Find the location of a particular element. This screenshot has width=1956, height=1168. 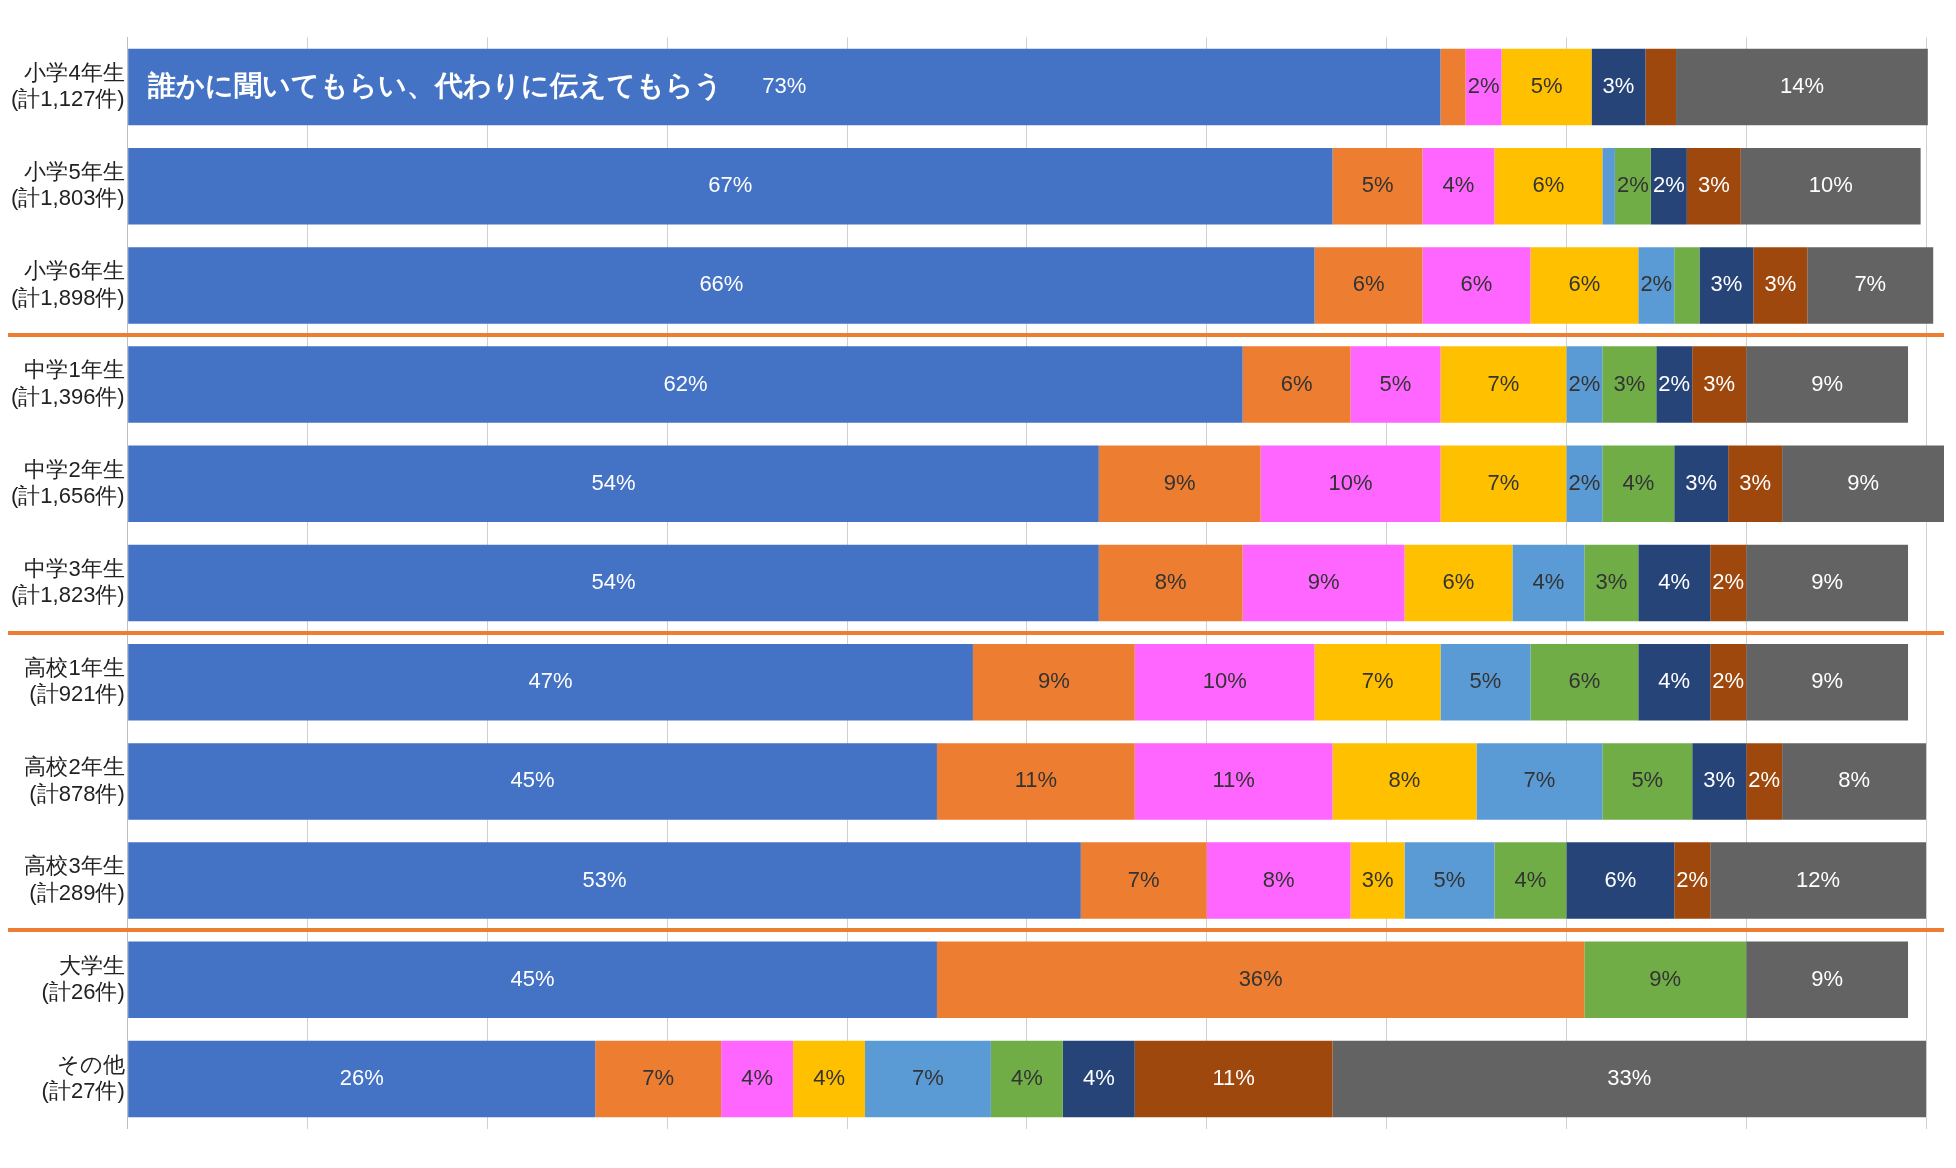

y-tick-label: 中学2年生 (計1,656件) is located at coordinates (67, 482).